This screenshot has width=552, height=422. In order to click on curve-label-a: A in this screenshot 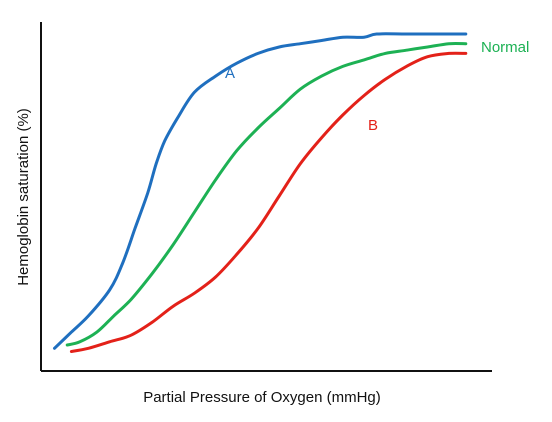, I will do `click(230, 73)`.